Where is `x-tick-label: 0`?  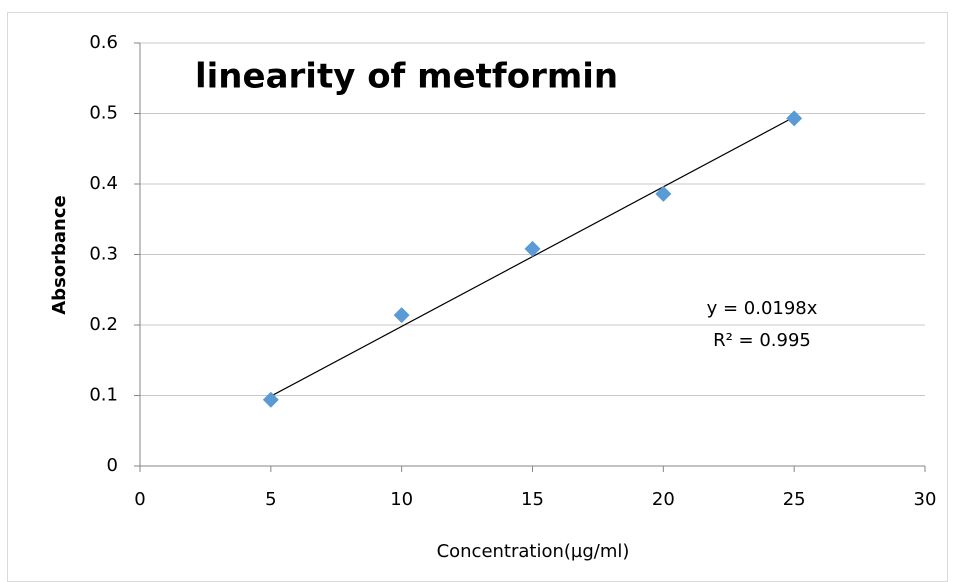 x-tick-label: 0 is located at coordinates (139, 499).